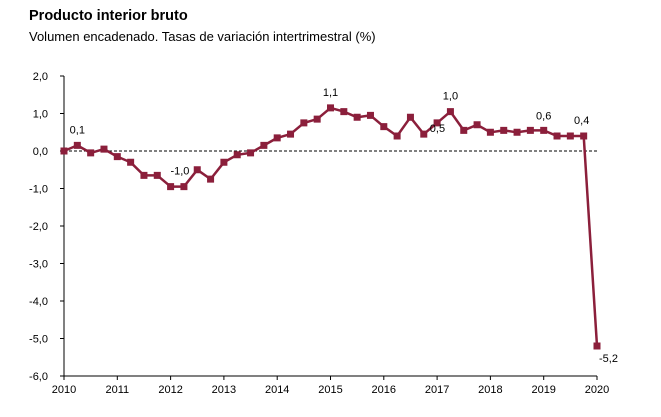 The image size is (661, 417). Describe the element at coordinates (38, 302) in the screenshot. I see `y-tick-label: -4,0` at that location.